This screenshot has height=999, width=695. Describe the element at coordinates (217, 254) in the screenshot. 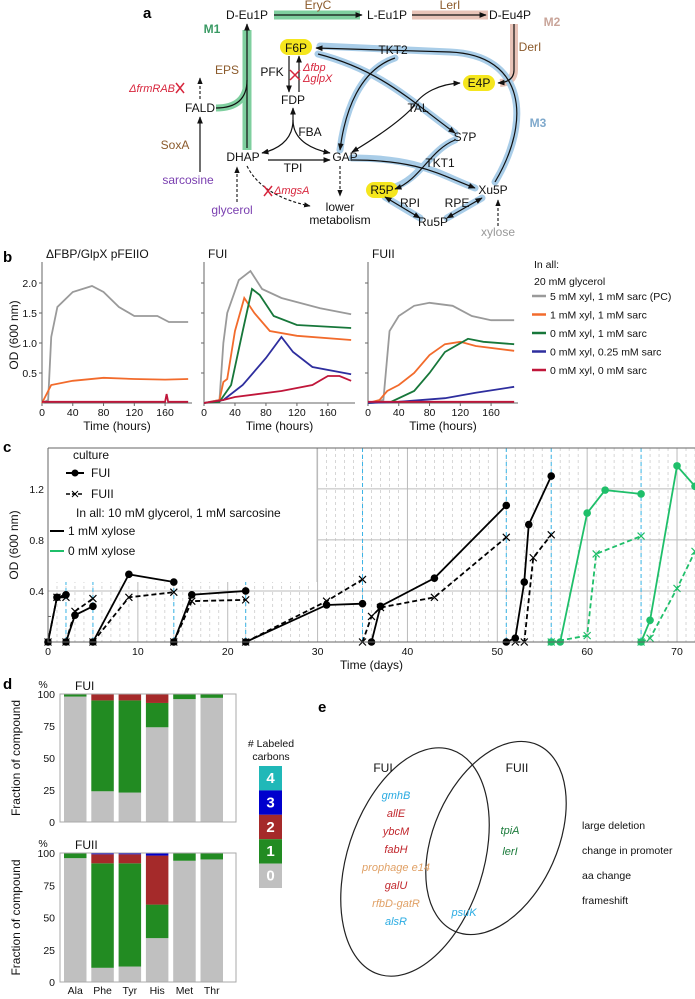

I see `subplot-title: FUI` at that location.